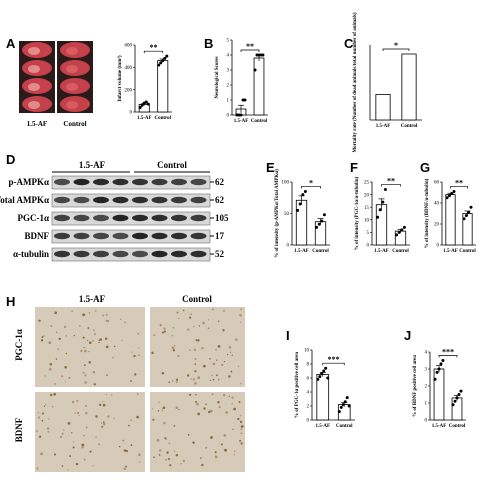 The image size is (500, 500). Describe the element at coordinates (367, 195) in the screenshot. I see `y-tick-label: 20` at that location.